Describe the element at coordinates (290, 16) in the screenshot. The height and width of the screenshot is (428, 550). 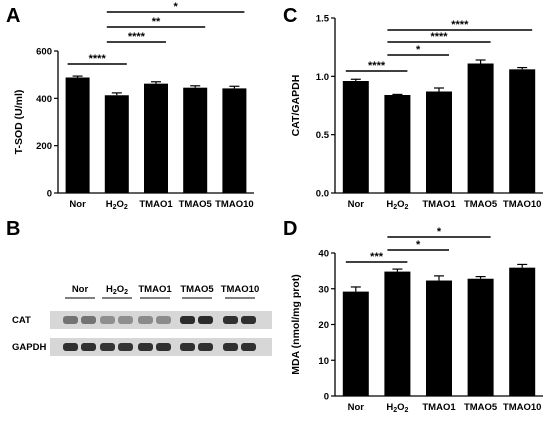
I see `panel-letter-c: C` at that location.